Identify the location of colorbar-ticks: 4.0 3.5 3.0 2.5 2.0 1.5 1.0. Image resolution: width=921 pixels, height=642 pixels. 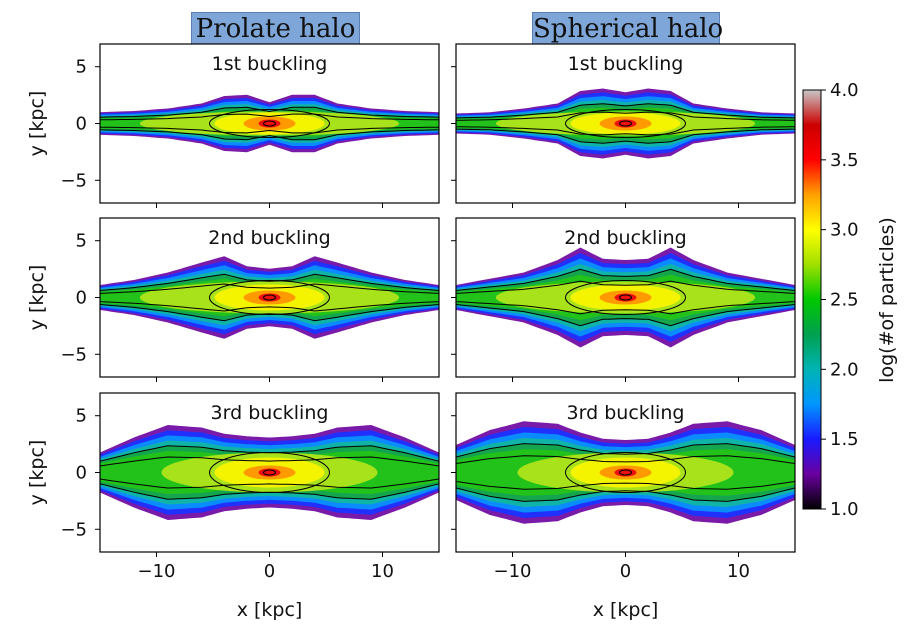
(840, 300).